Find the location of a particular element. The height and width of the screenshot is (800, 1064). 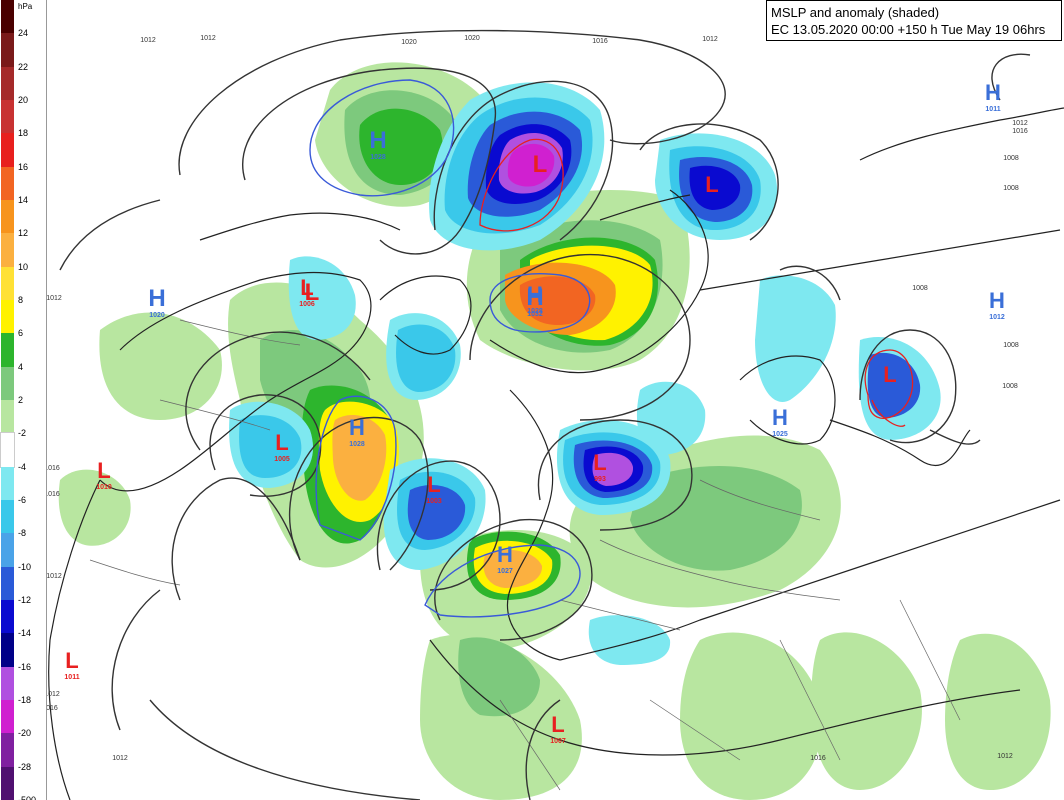

pressure-center-value: 1007 is located at coordinates (558, 741).